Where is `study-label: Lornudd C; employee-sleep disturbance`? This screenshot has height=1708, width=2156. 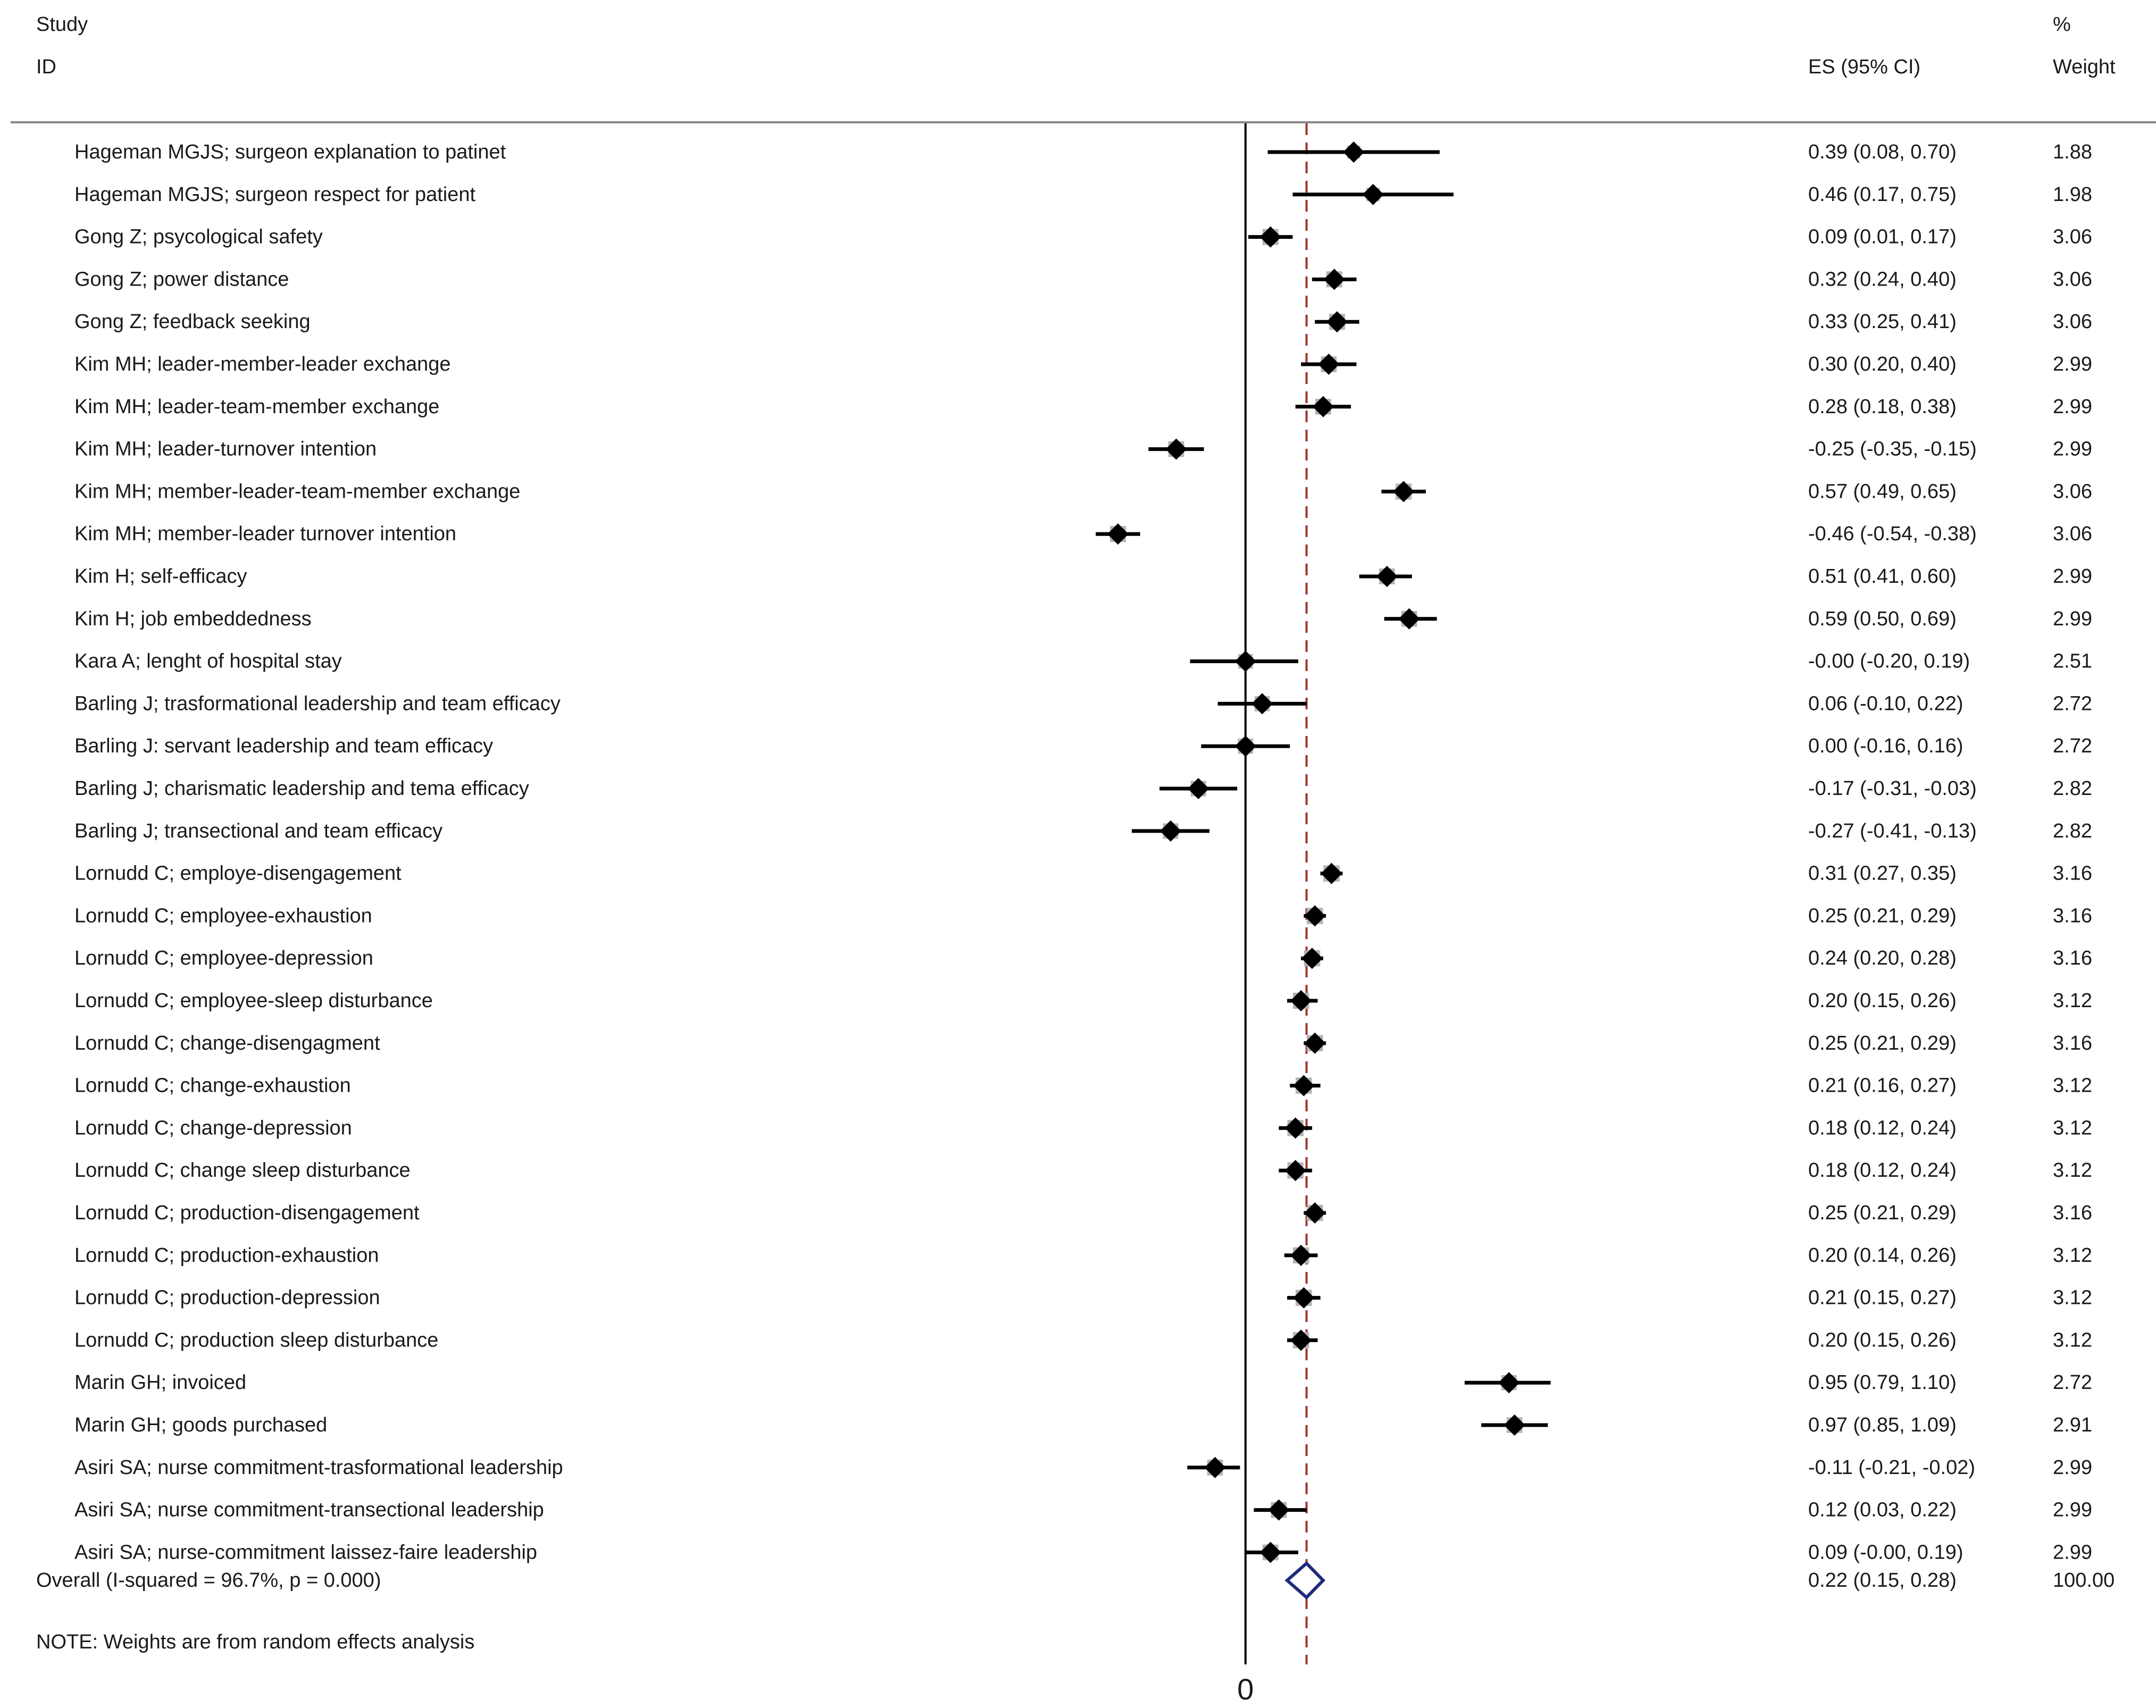 study-label: Lornudd C; employee-sleep disturbance is located at coordinates (254, 1001).